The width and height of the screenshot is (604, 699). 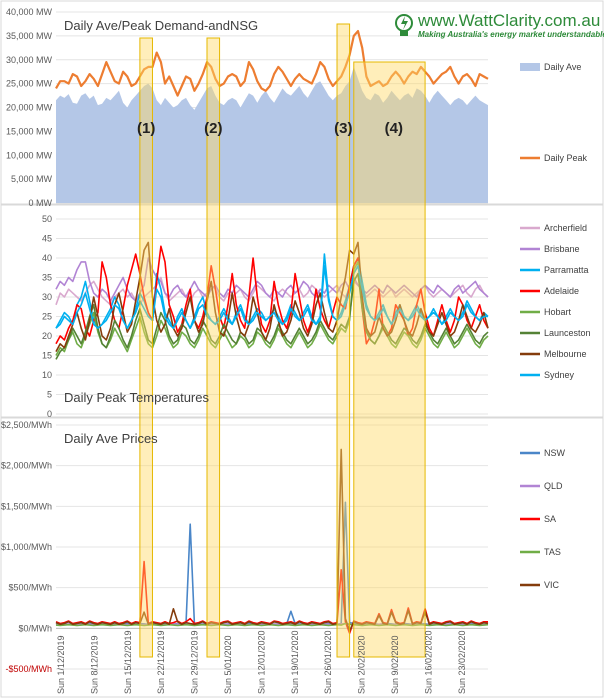 I want to click on logo-name: www.WattClarity.com.au, so click(x=508, y=20).